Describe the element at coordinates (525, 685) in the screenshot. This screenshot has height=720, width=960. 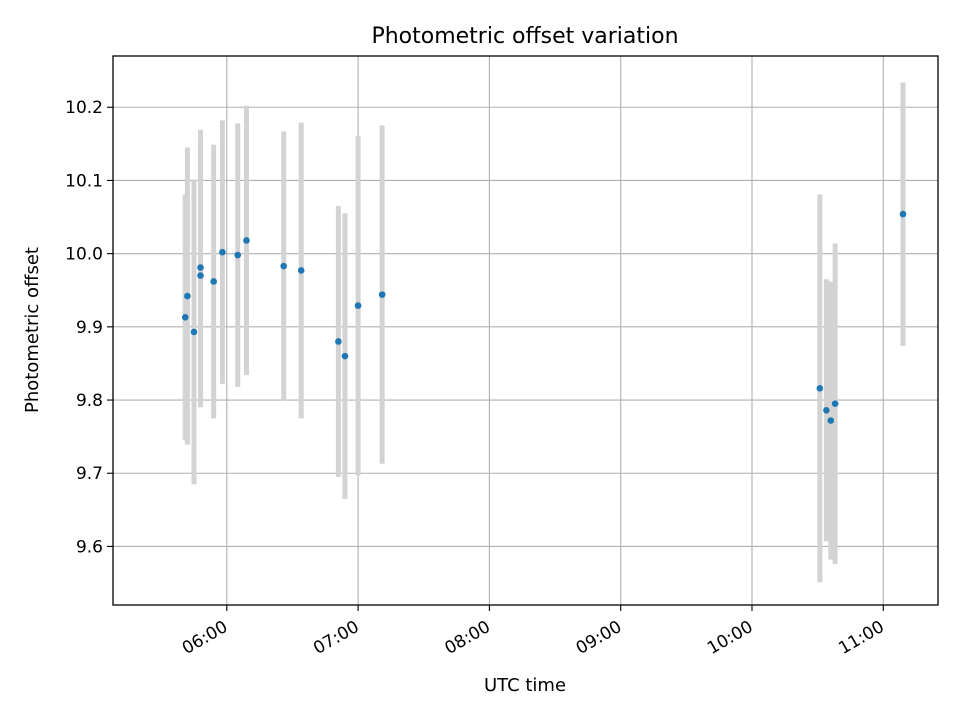
I see `x-axis-label: UTC time` at that location.